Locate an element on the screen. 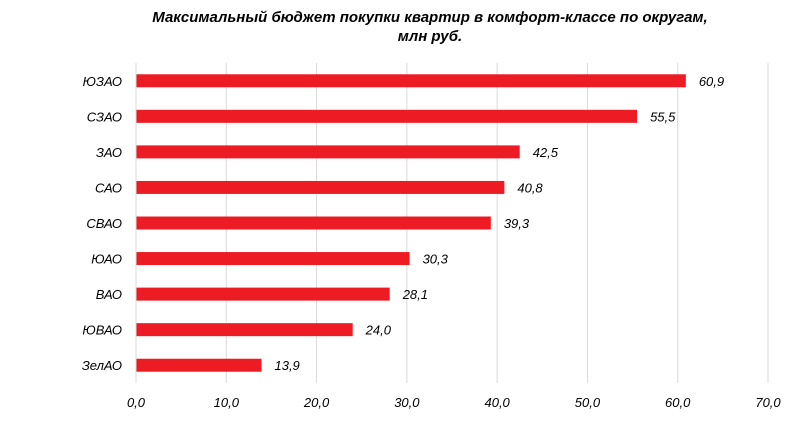 Image resolution: width=804 pixels, height=433 pixels. chart-title-line-2: млн руб. is located at coordinates (430, 36).